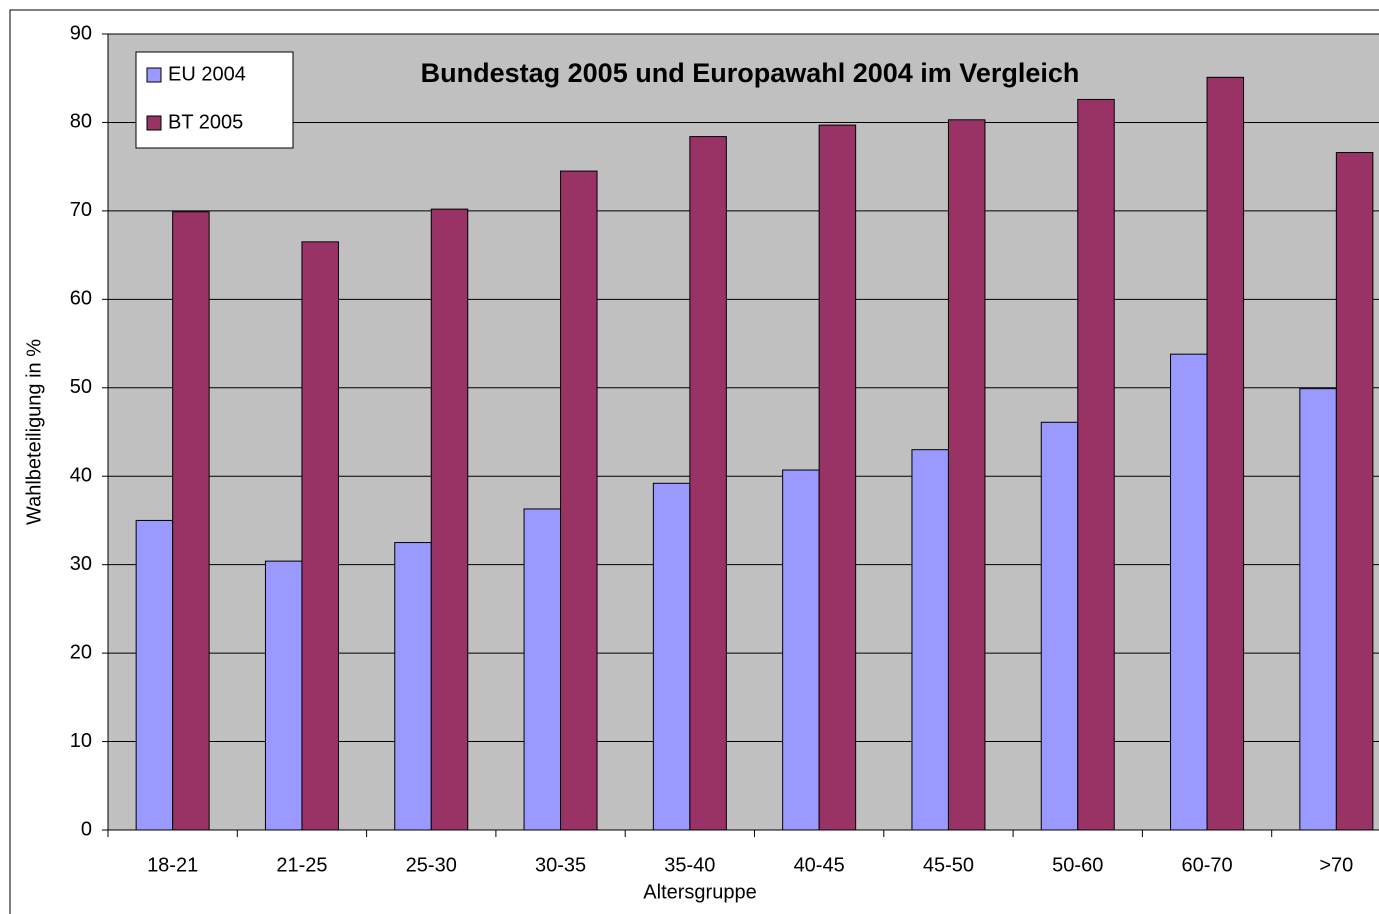  Describe the element at coordinates (172, 865) in the screenshot. I see `x-tick-label: 18-21` at that location.